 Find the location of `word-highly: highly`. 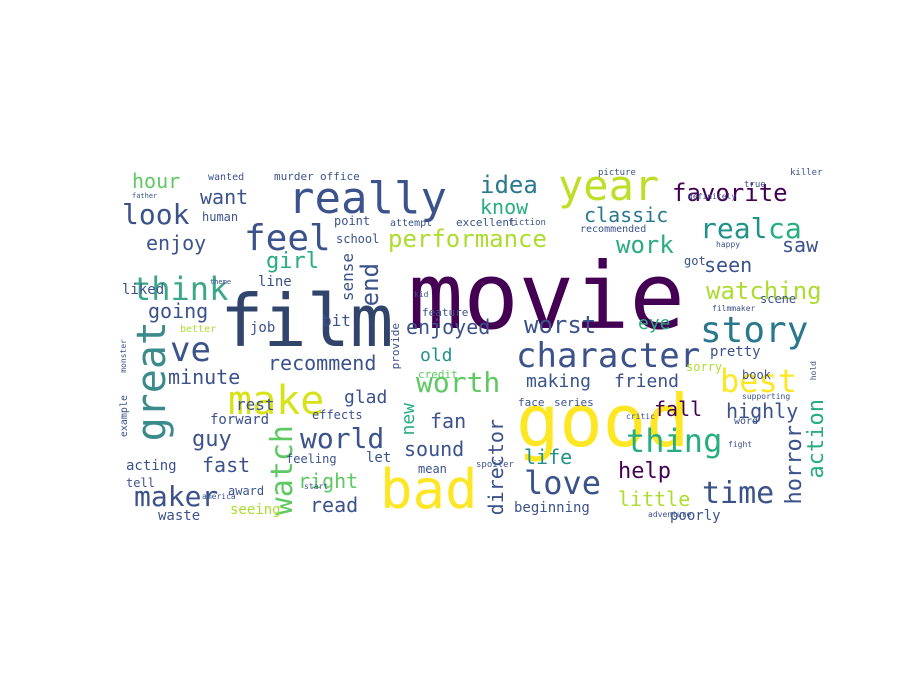

word-highly: highly is located at coordinates (762, 411).